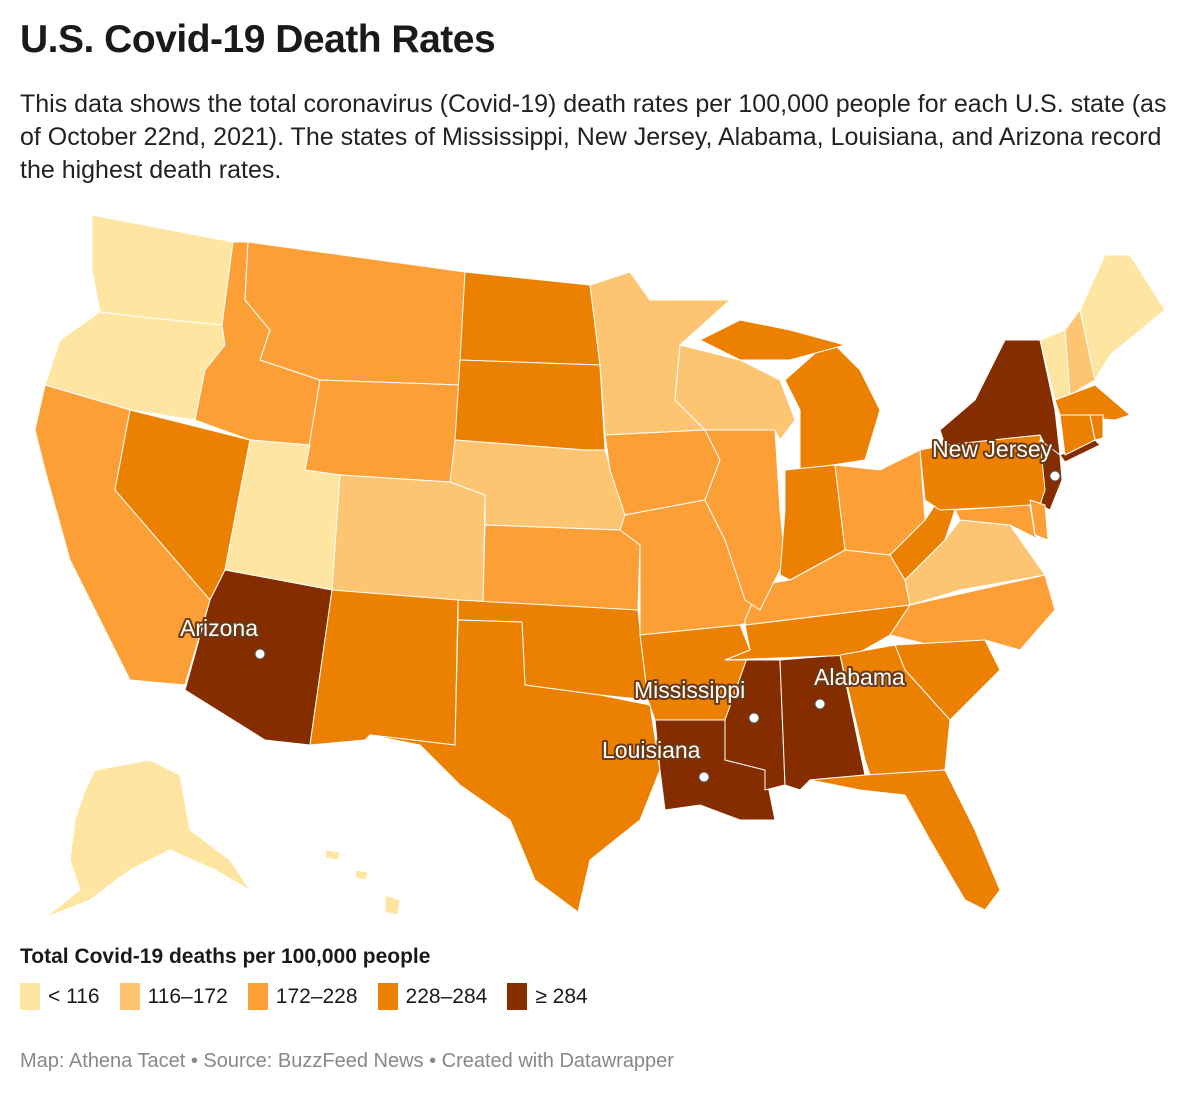  I want to click on state-co, so click(408, 540).